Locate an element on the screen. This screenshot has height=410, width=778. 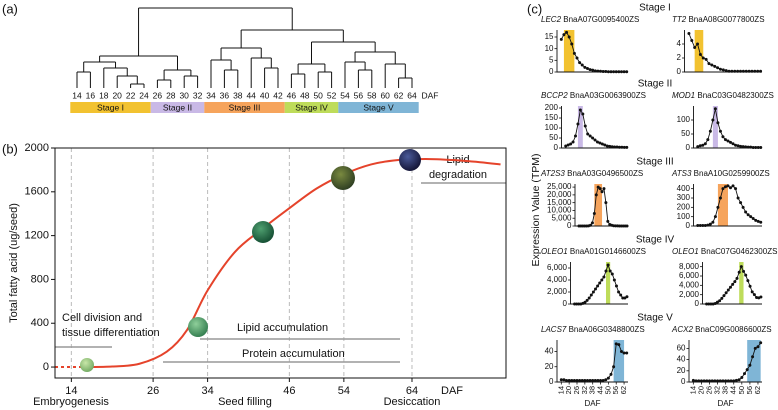
leaf-label: 30 is located at coordinates (184, 95).